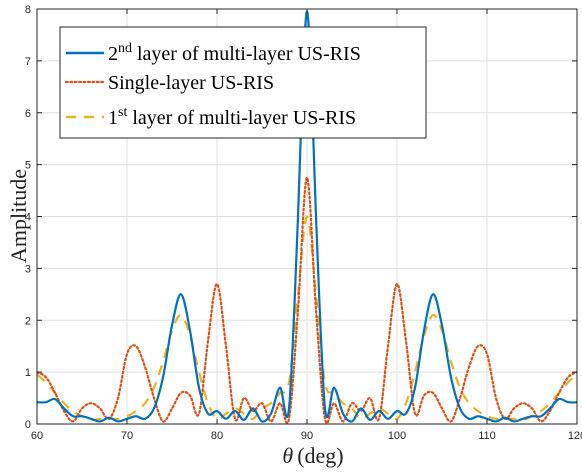 This screenshot has width=582, height=472. I want to click on y-tick-label: 1, so click(28, 373).